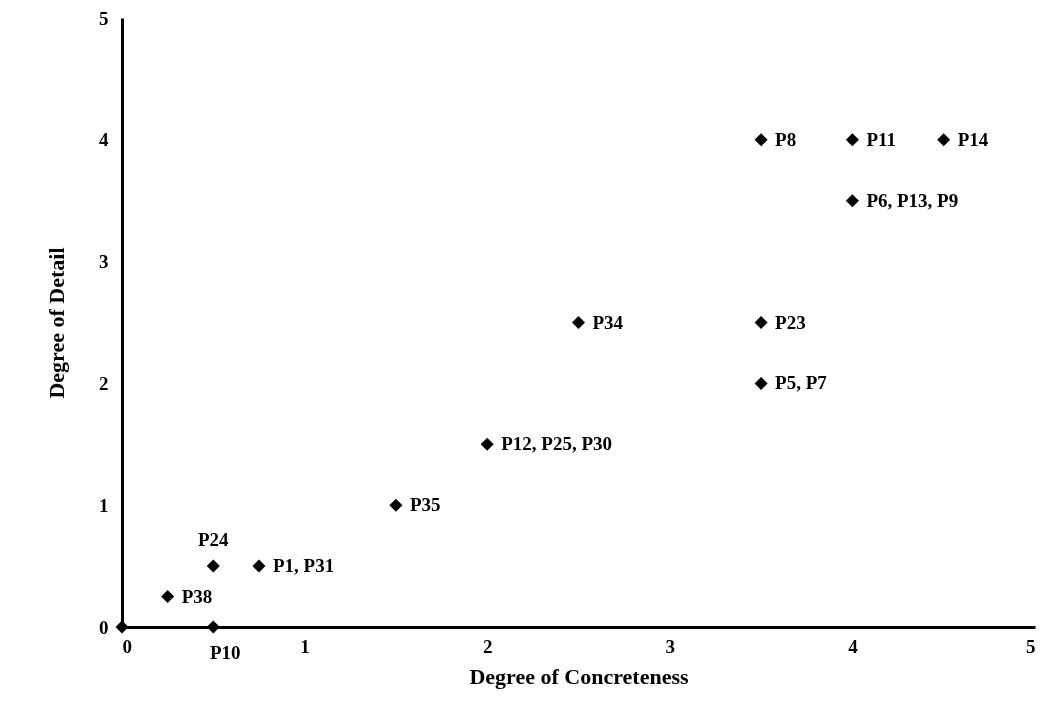  What do you see at coordinates (1031, 646) in the screenshot?
I see `x-tick-label: 5` at bounding box center [1031, 646].